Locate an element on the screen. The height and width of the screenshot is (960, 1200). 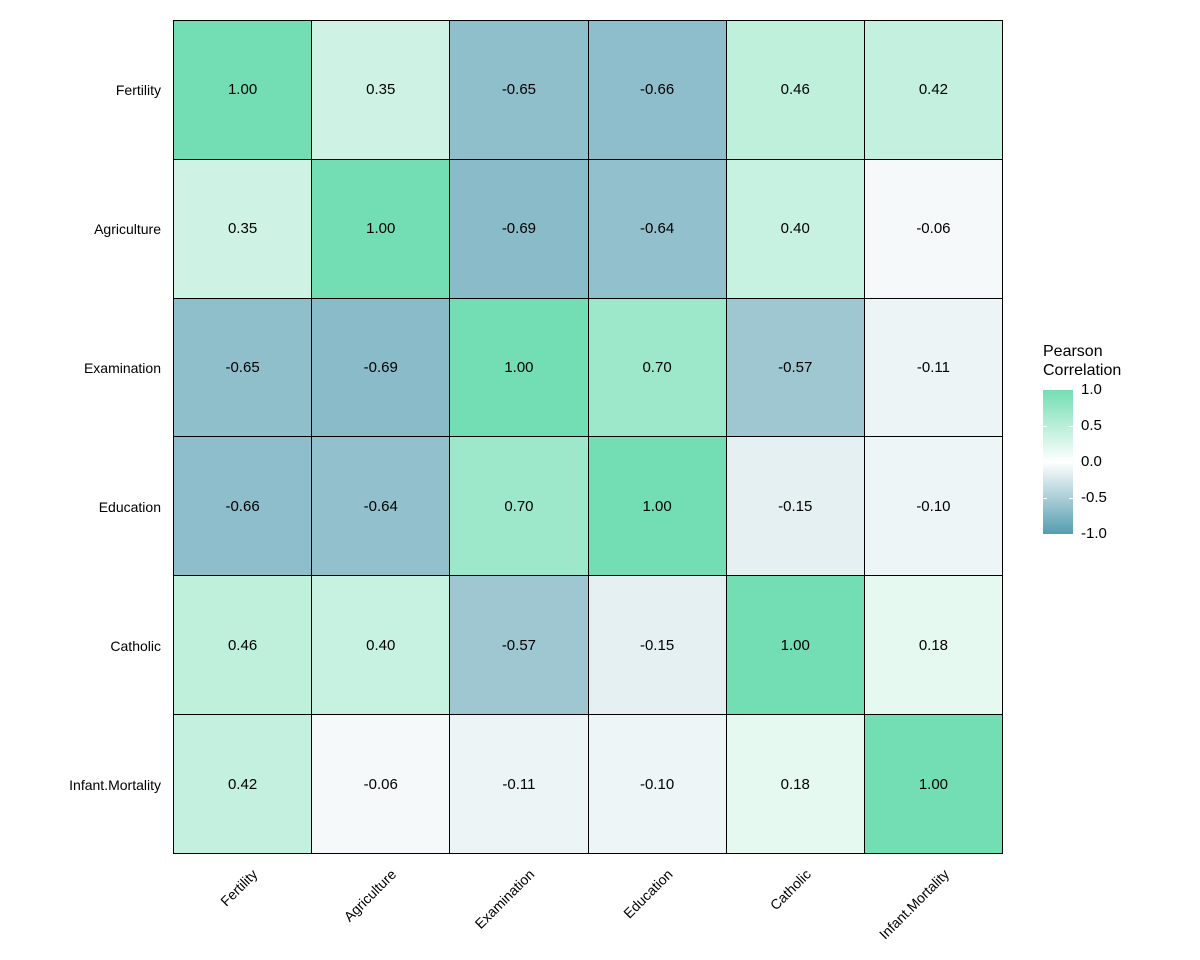
cell-value: -0.06 is located at coordinates (933, 229).